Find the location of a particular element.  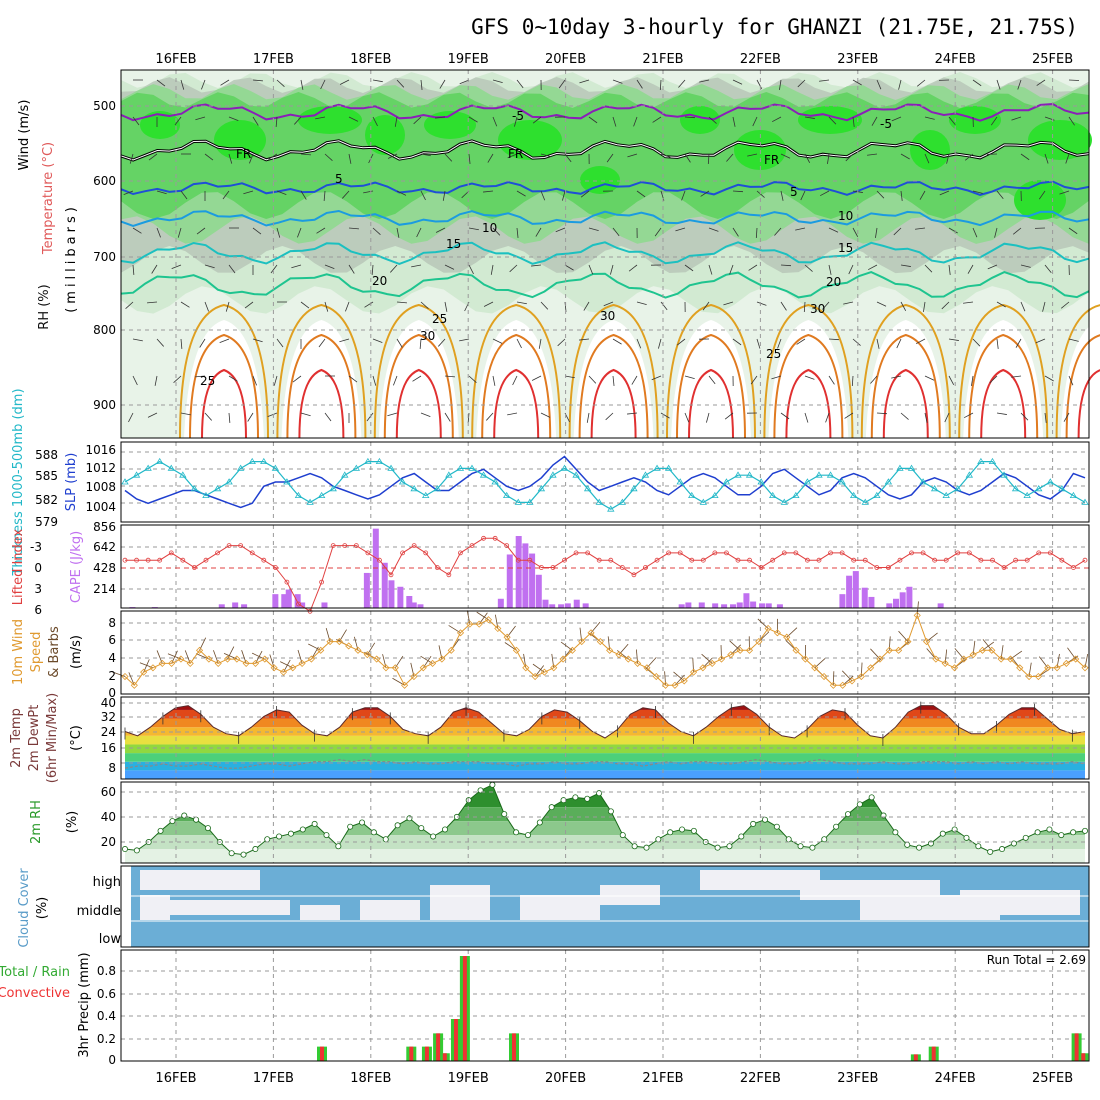

cloud-level-low: low is located at coordinates (110, 939).